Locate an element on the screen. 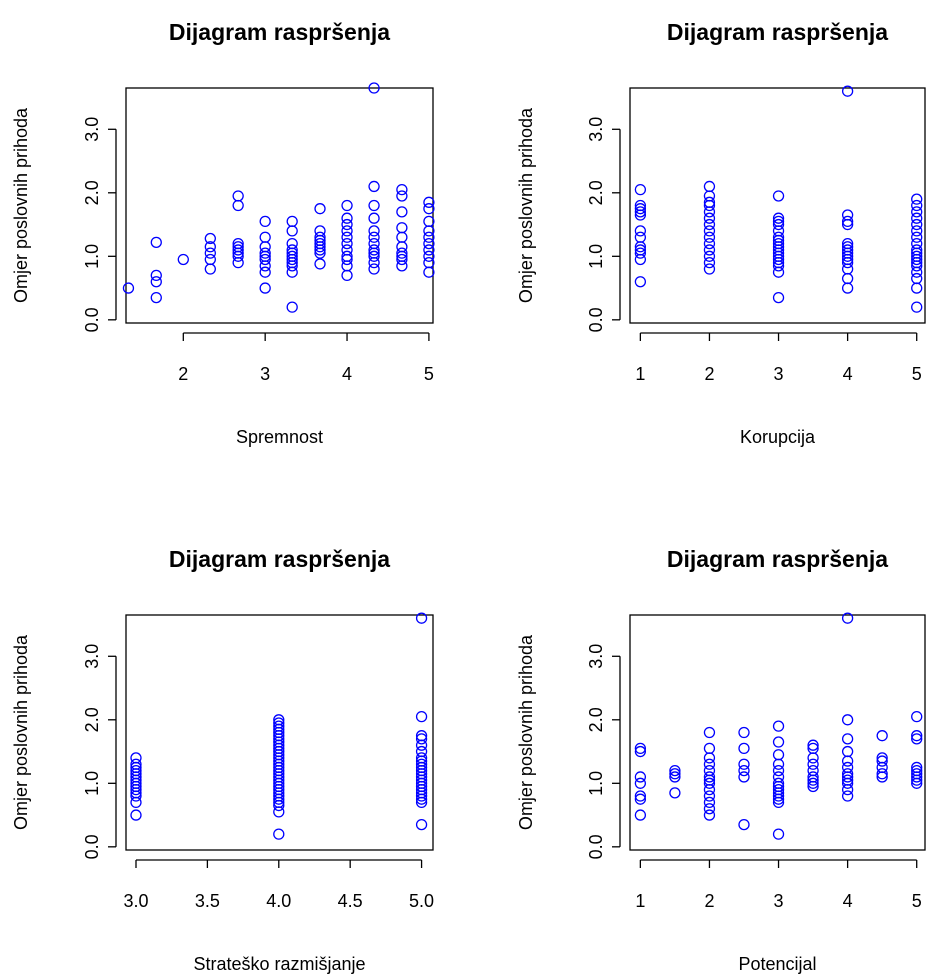 This screenshot has height=976, width=930. x-tick-label: 3 is located at coordinates (265, 374).